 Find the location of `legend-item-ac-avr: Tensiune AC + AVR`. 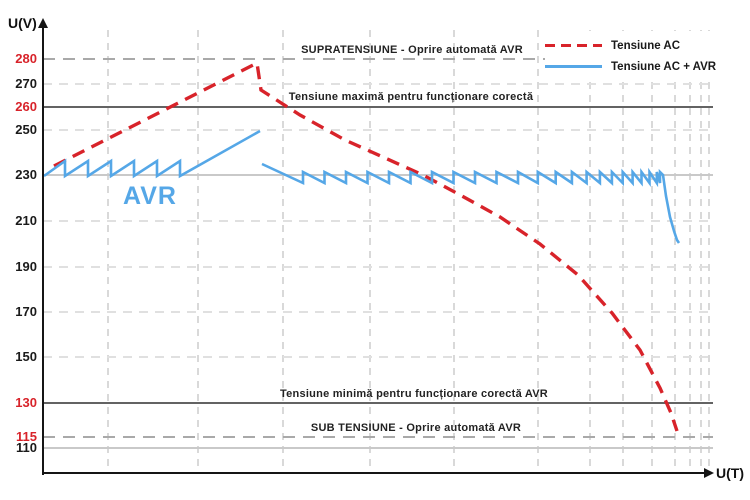

legend-item-ac-avr: Tensiune AC + AVR is located at coordinates (644, 67).